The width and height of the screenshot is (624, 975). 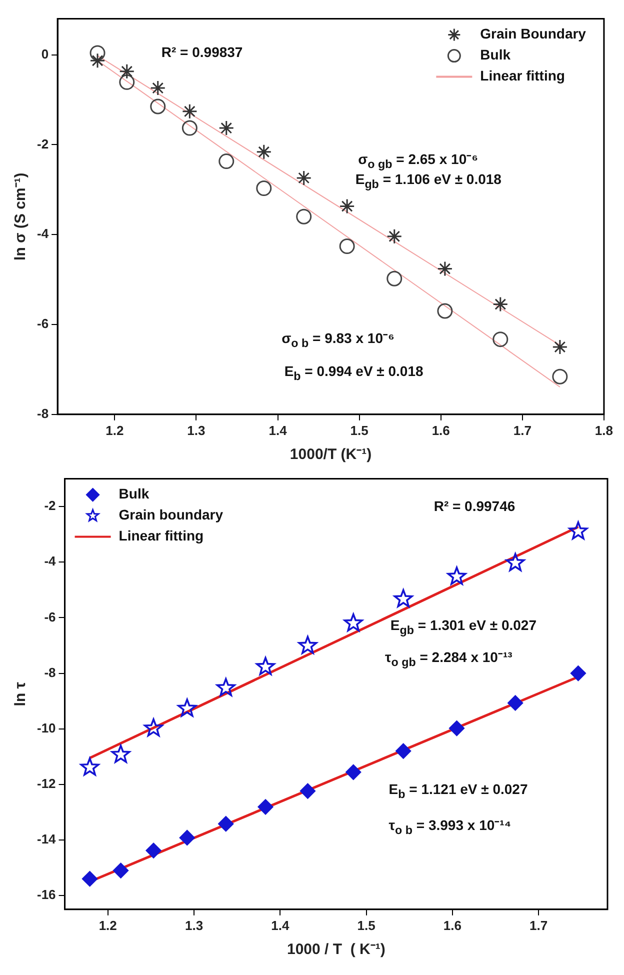 What do you see at coordinates (450, 827) in the screenshot?
I see `annotation: τ$_{o b}$ = 3.993 x 10⁻¹⁴` at bounding box center [450, 827].